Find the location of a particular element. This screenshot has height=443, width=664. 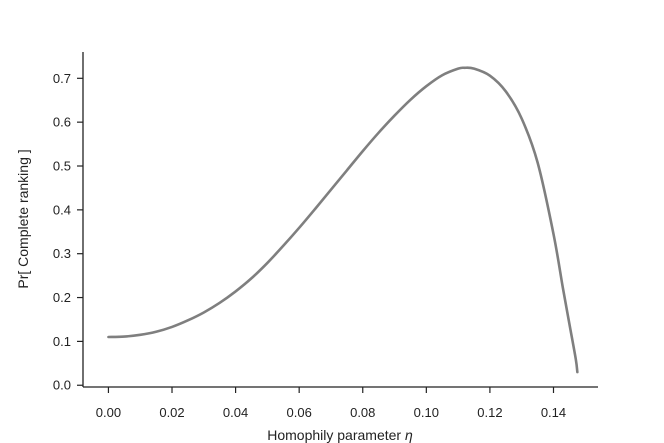

y-axis-ticks: 0.0 0.1 0.2 0.3 0.4 0.5 0.6 0.7 is located at coordinates (68, 232).